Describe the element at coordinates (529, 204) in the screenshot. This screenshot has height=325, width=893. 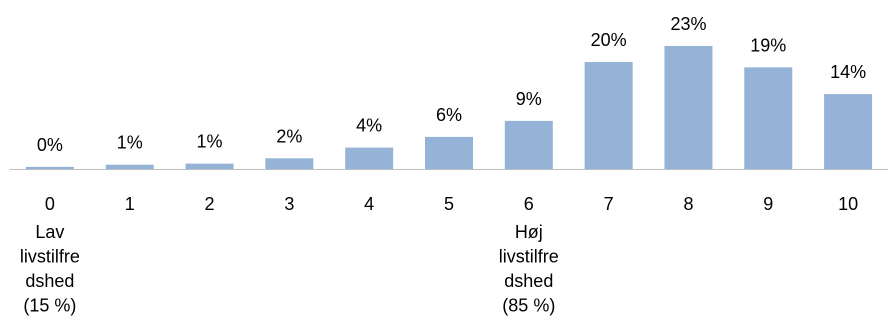
I see `x-tick-label: 6` at that location.